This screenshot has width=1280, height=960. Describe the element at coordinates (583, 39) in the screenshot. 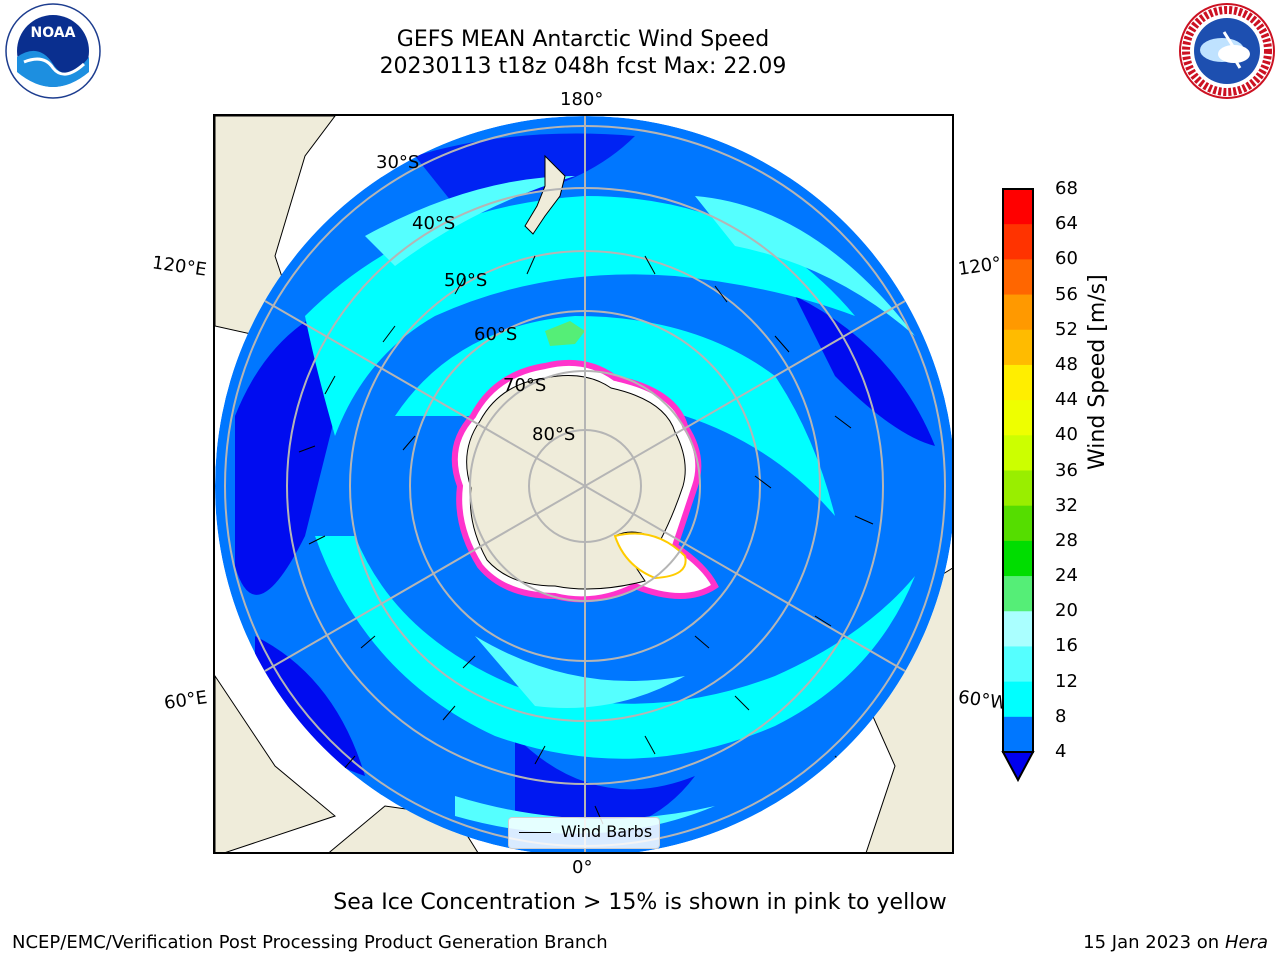

I see `map-title: GEFS MEAN Antarctic Wind Speed` at that location.